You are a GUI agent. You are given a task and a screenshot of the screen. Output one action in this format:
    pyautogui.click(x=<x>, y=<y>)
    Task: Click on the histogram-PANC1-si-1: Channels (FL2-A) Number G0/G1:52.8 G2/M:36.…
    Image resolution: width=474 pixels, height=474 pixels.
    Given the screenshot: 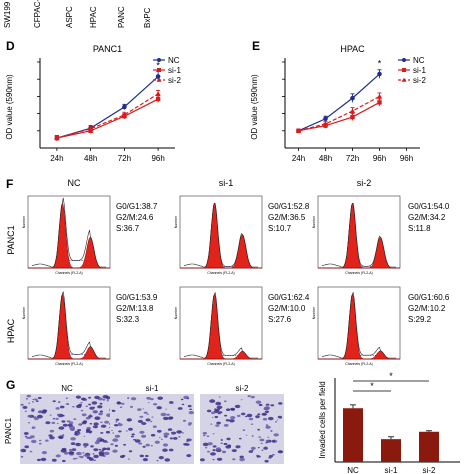 What is the action you would take?
    pyautogui.click(x=242, y=235)
    